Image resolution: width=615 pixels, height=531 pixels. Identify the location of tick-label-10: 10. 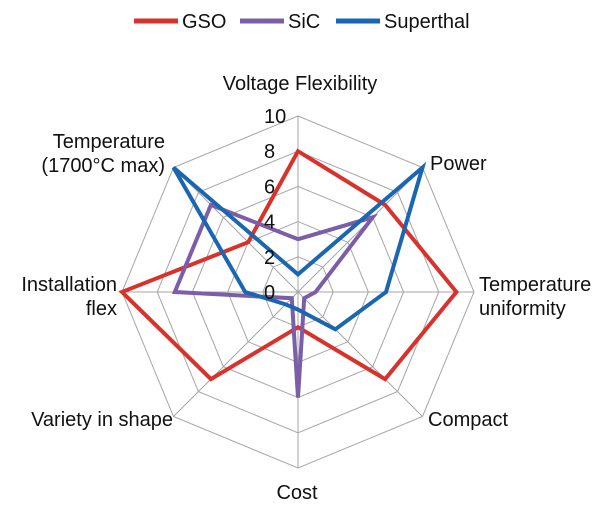
(275, 117).